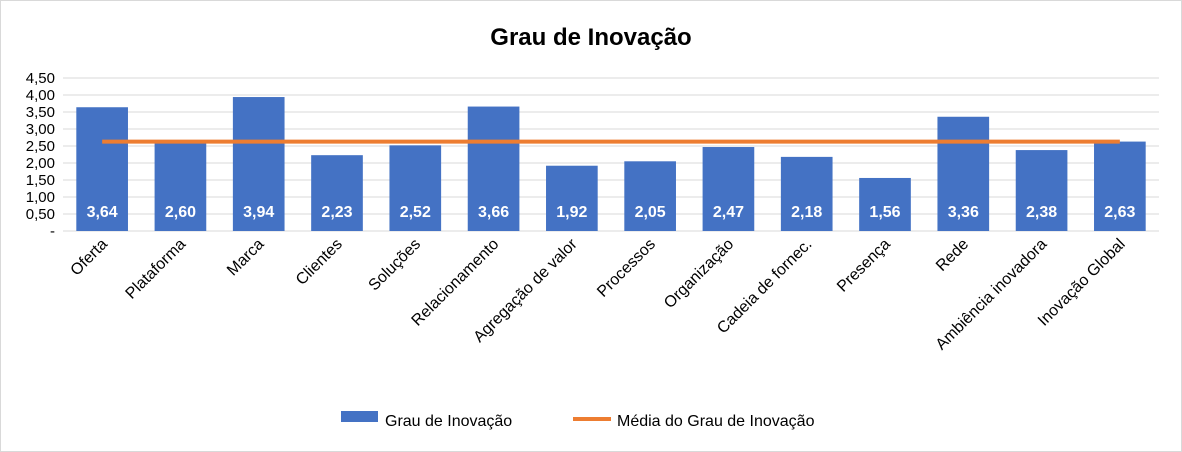 This screenshot has width=1182, height=452. I want to click on data-label: 3,66, so click(493, 212).